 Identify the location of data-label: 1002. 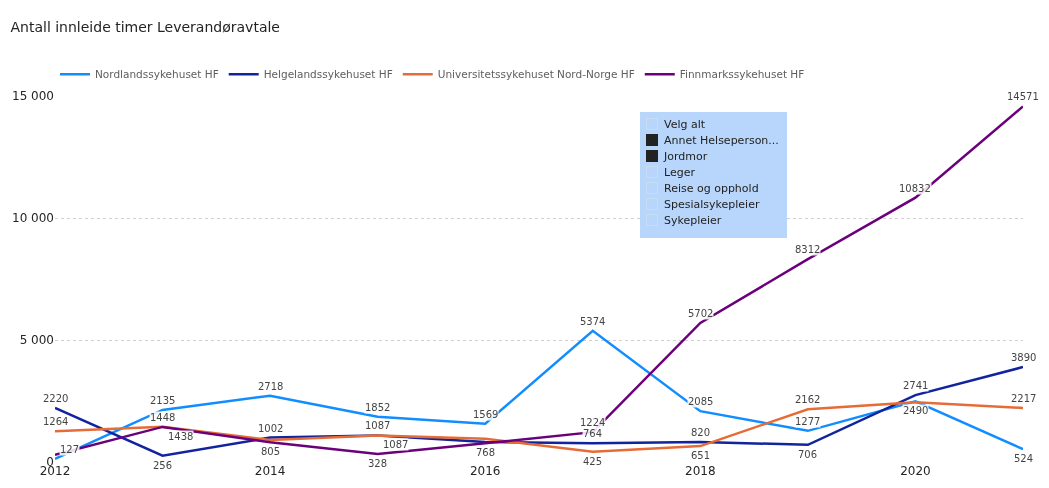
(271, 428).